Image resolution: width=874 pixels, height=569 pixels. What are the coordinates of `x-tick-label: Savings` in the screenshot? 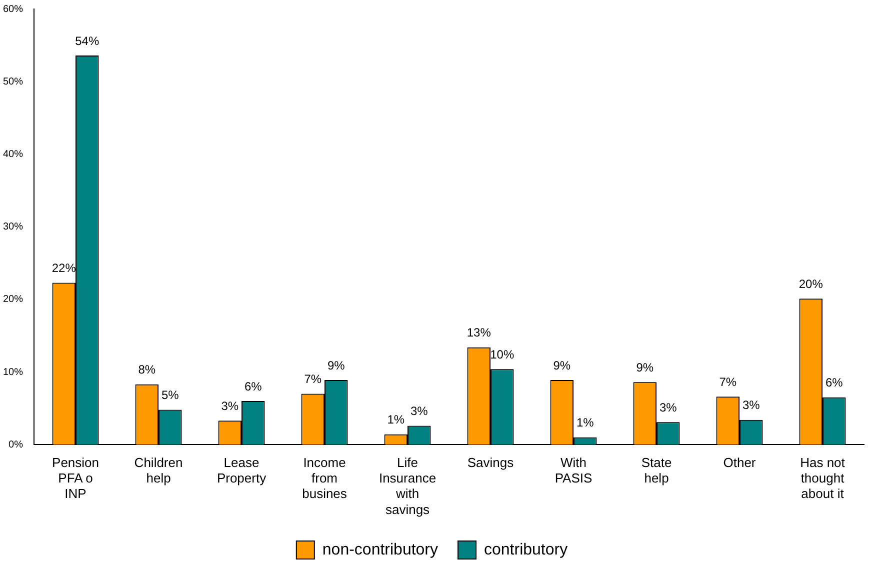 It's located at (490, 462).